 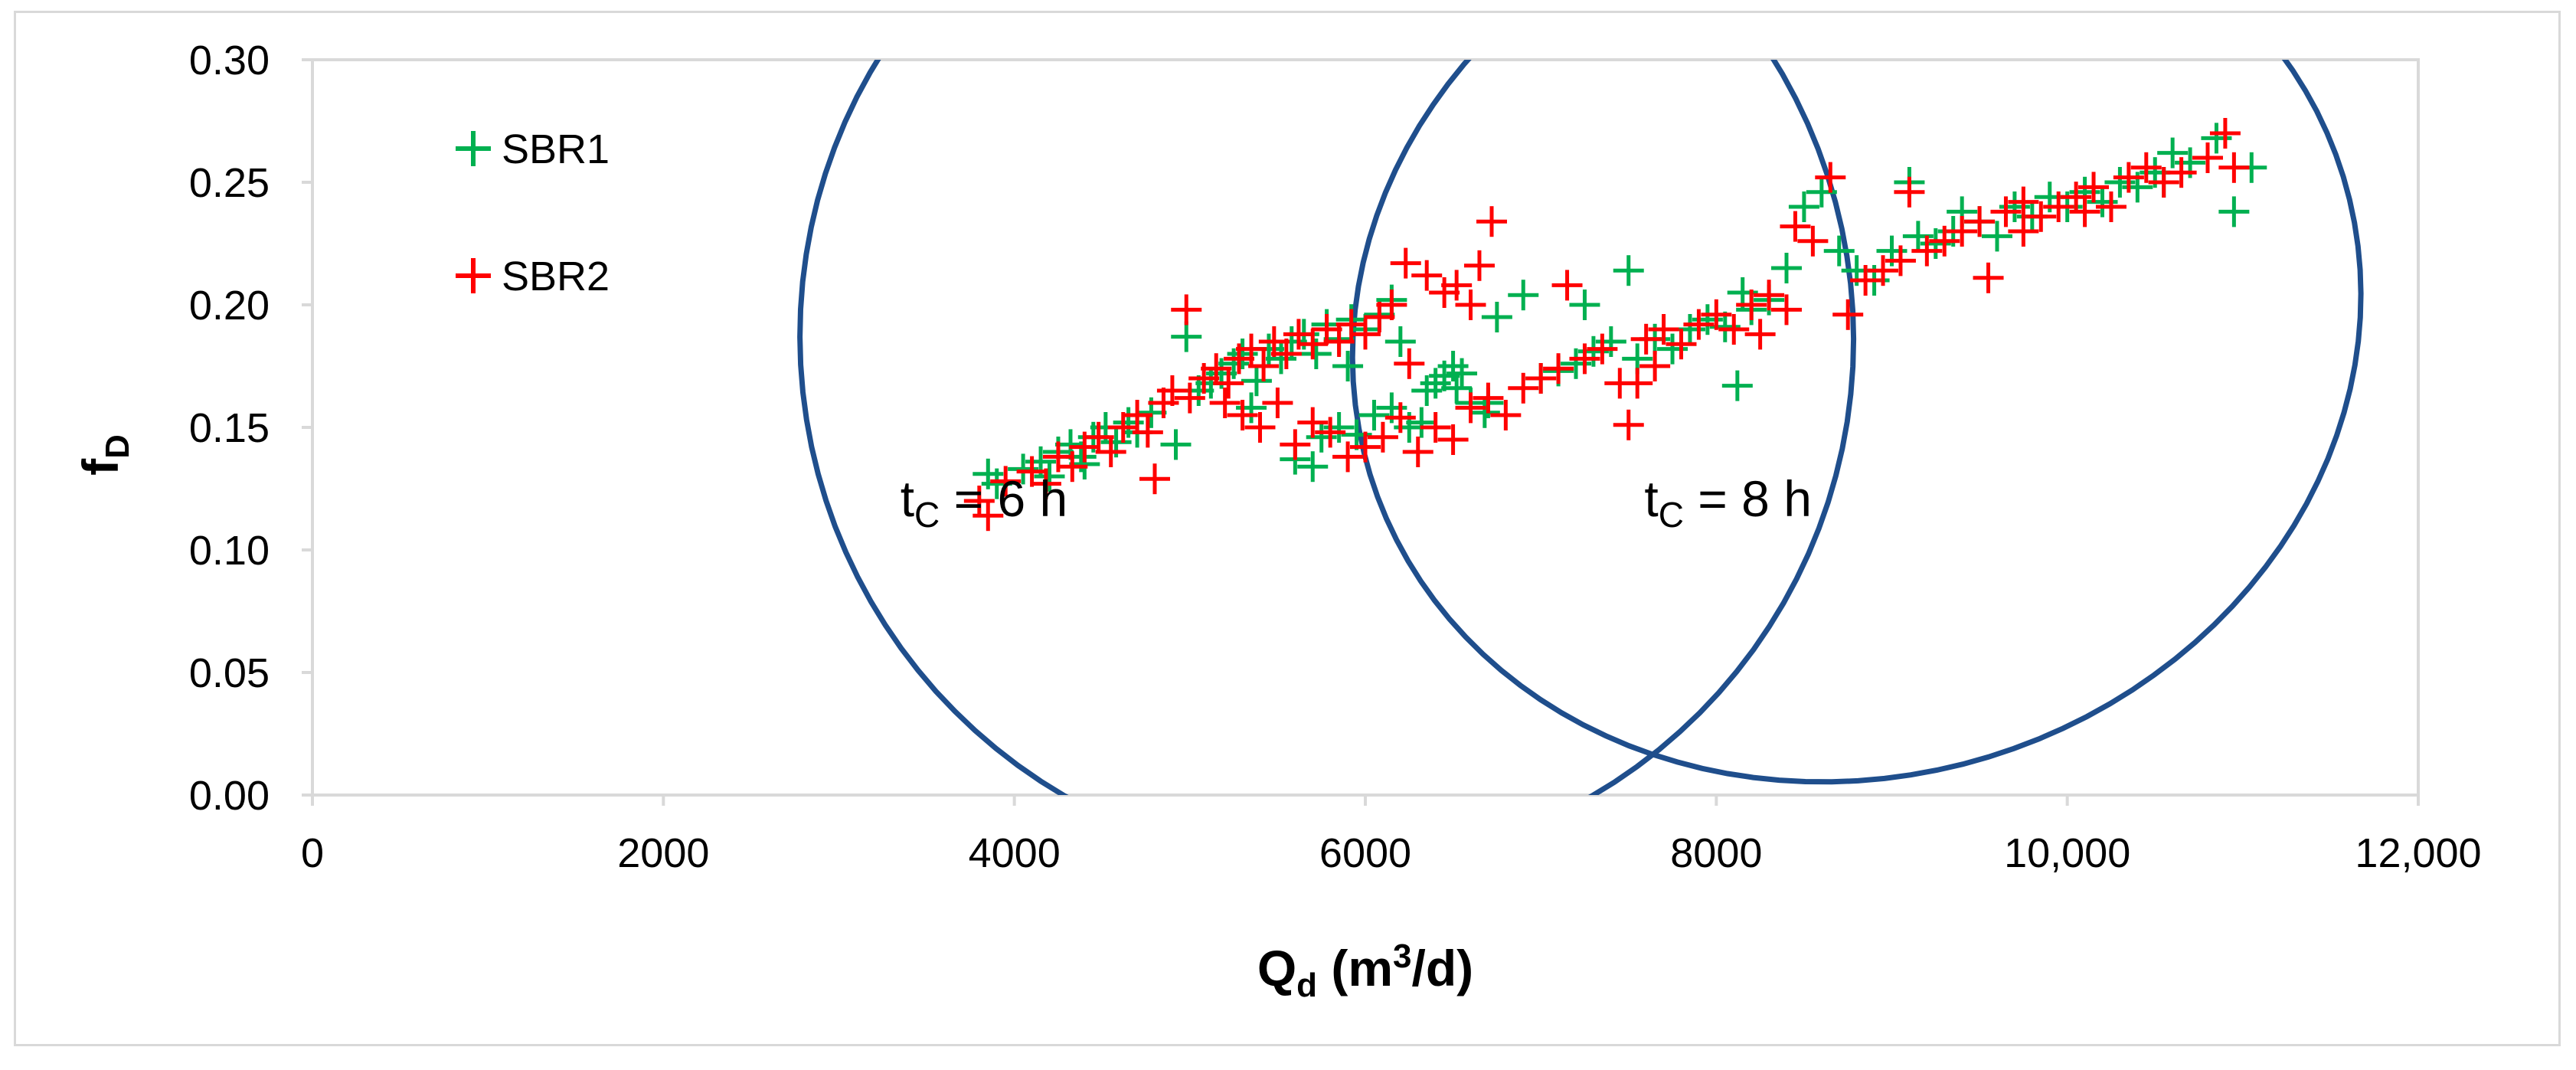 What do you see at coordinates (533, 212) in the screenshot?
I see `legend: SBR1 SBR2` at bounding box center [533, 212].